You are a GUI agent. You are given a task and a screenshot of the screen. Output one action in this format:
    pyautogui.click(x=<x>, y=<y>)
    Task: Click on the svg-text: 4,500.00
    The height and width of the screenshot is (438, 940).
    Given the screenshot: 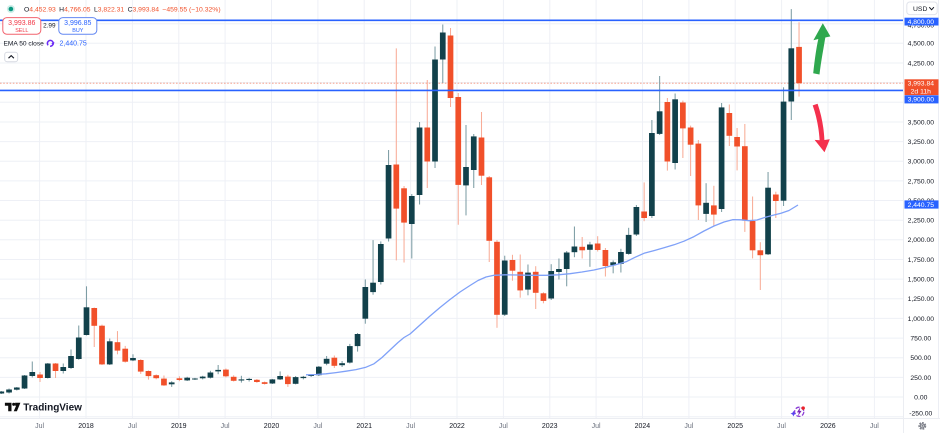 What is the action you would take?
    pyautogui.click(x=921, y=44)
    